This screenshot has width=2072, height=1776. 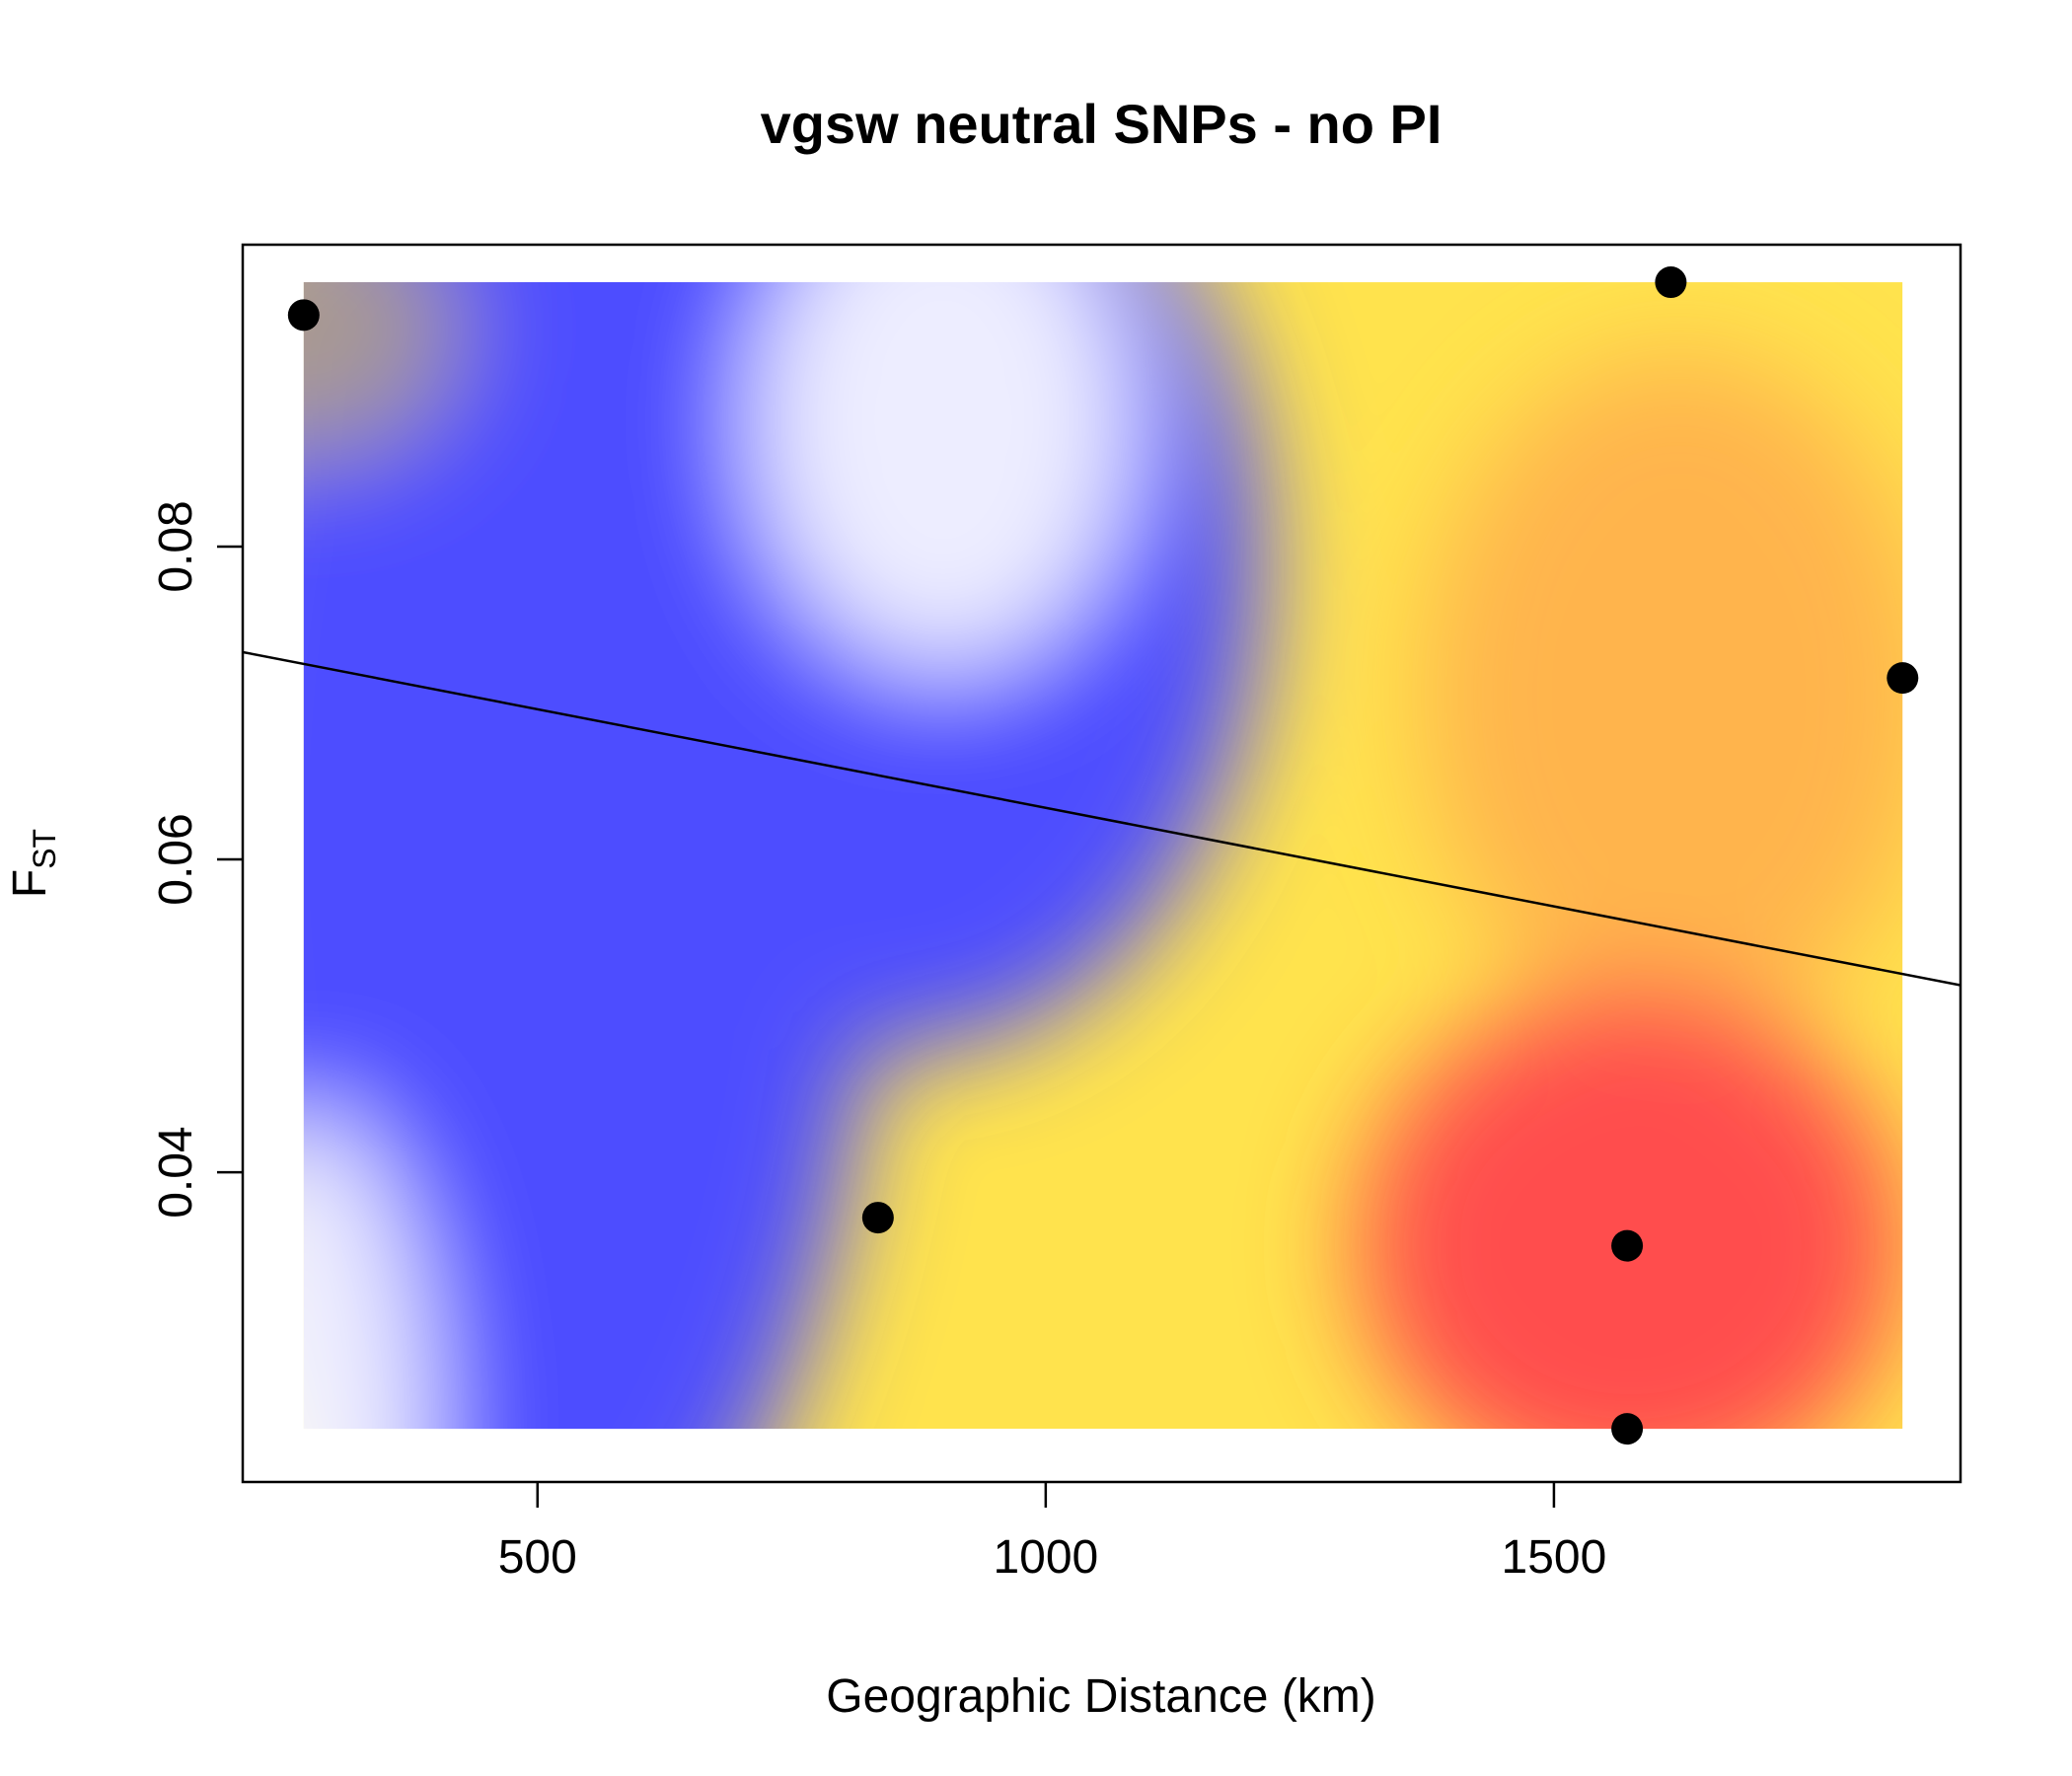 What do you see at coordinates (537, 1558) in the screenshot?
I see `x-tick-label-1: 500` at bounding box center [537, 1558].